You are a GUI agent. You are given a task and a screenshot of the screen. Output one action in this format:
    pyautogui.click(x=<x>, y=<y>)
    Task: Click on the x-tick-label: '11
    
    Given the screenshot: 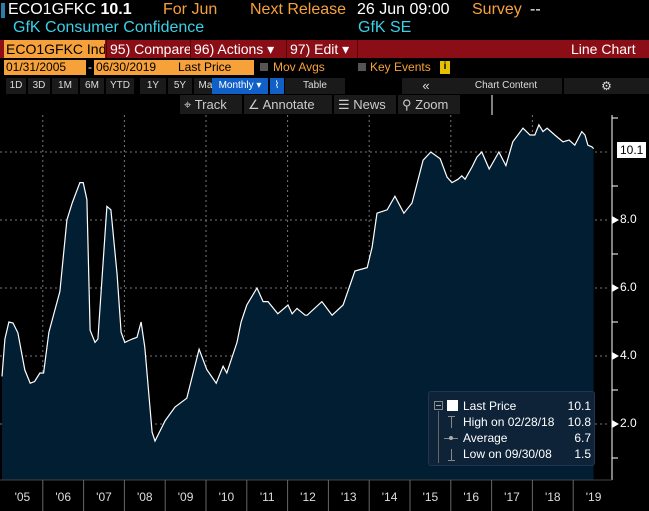 What is the action you would take?
    pyautogui.click(x=267, y=497)
    